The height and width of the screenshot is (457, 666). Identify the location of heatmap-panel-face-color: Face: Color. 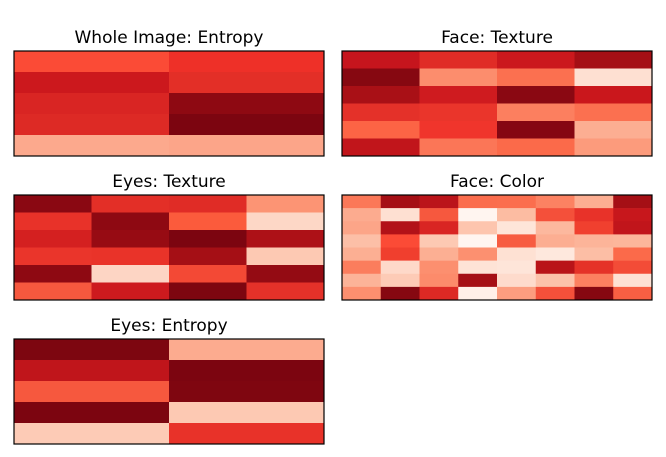
(497, 236).